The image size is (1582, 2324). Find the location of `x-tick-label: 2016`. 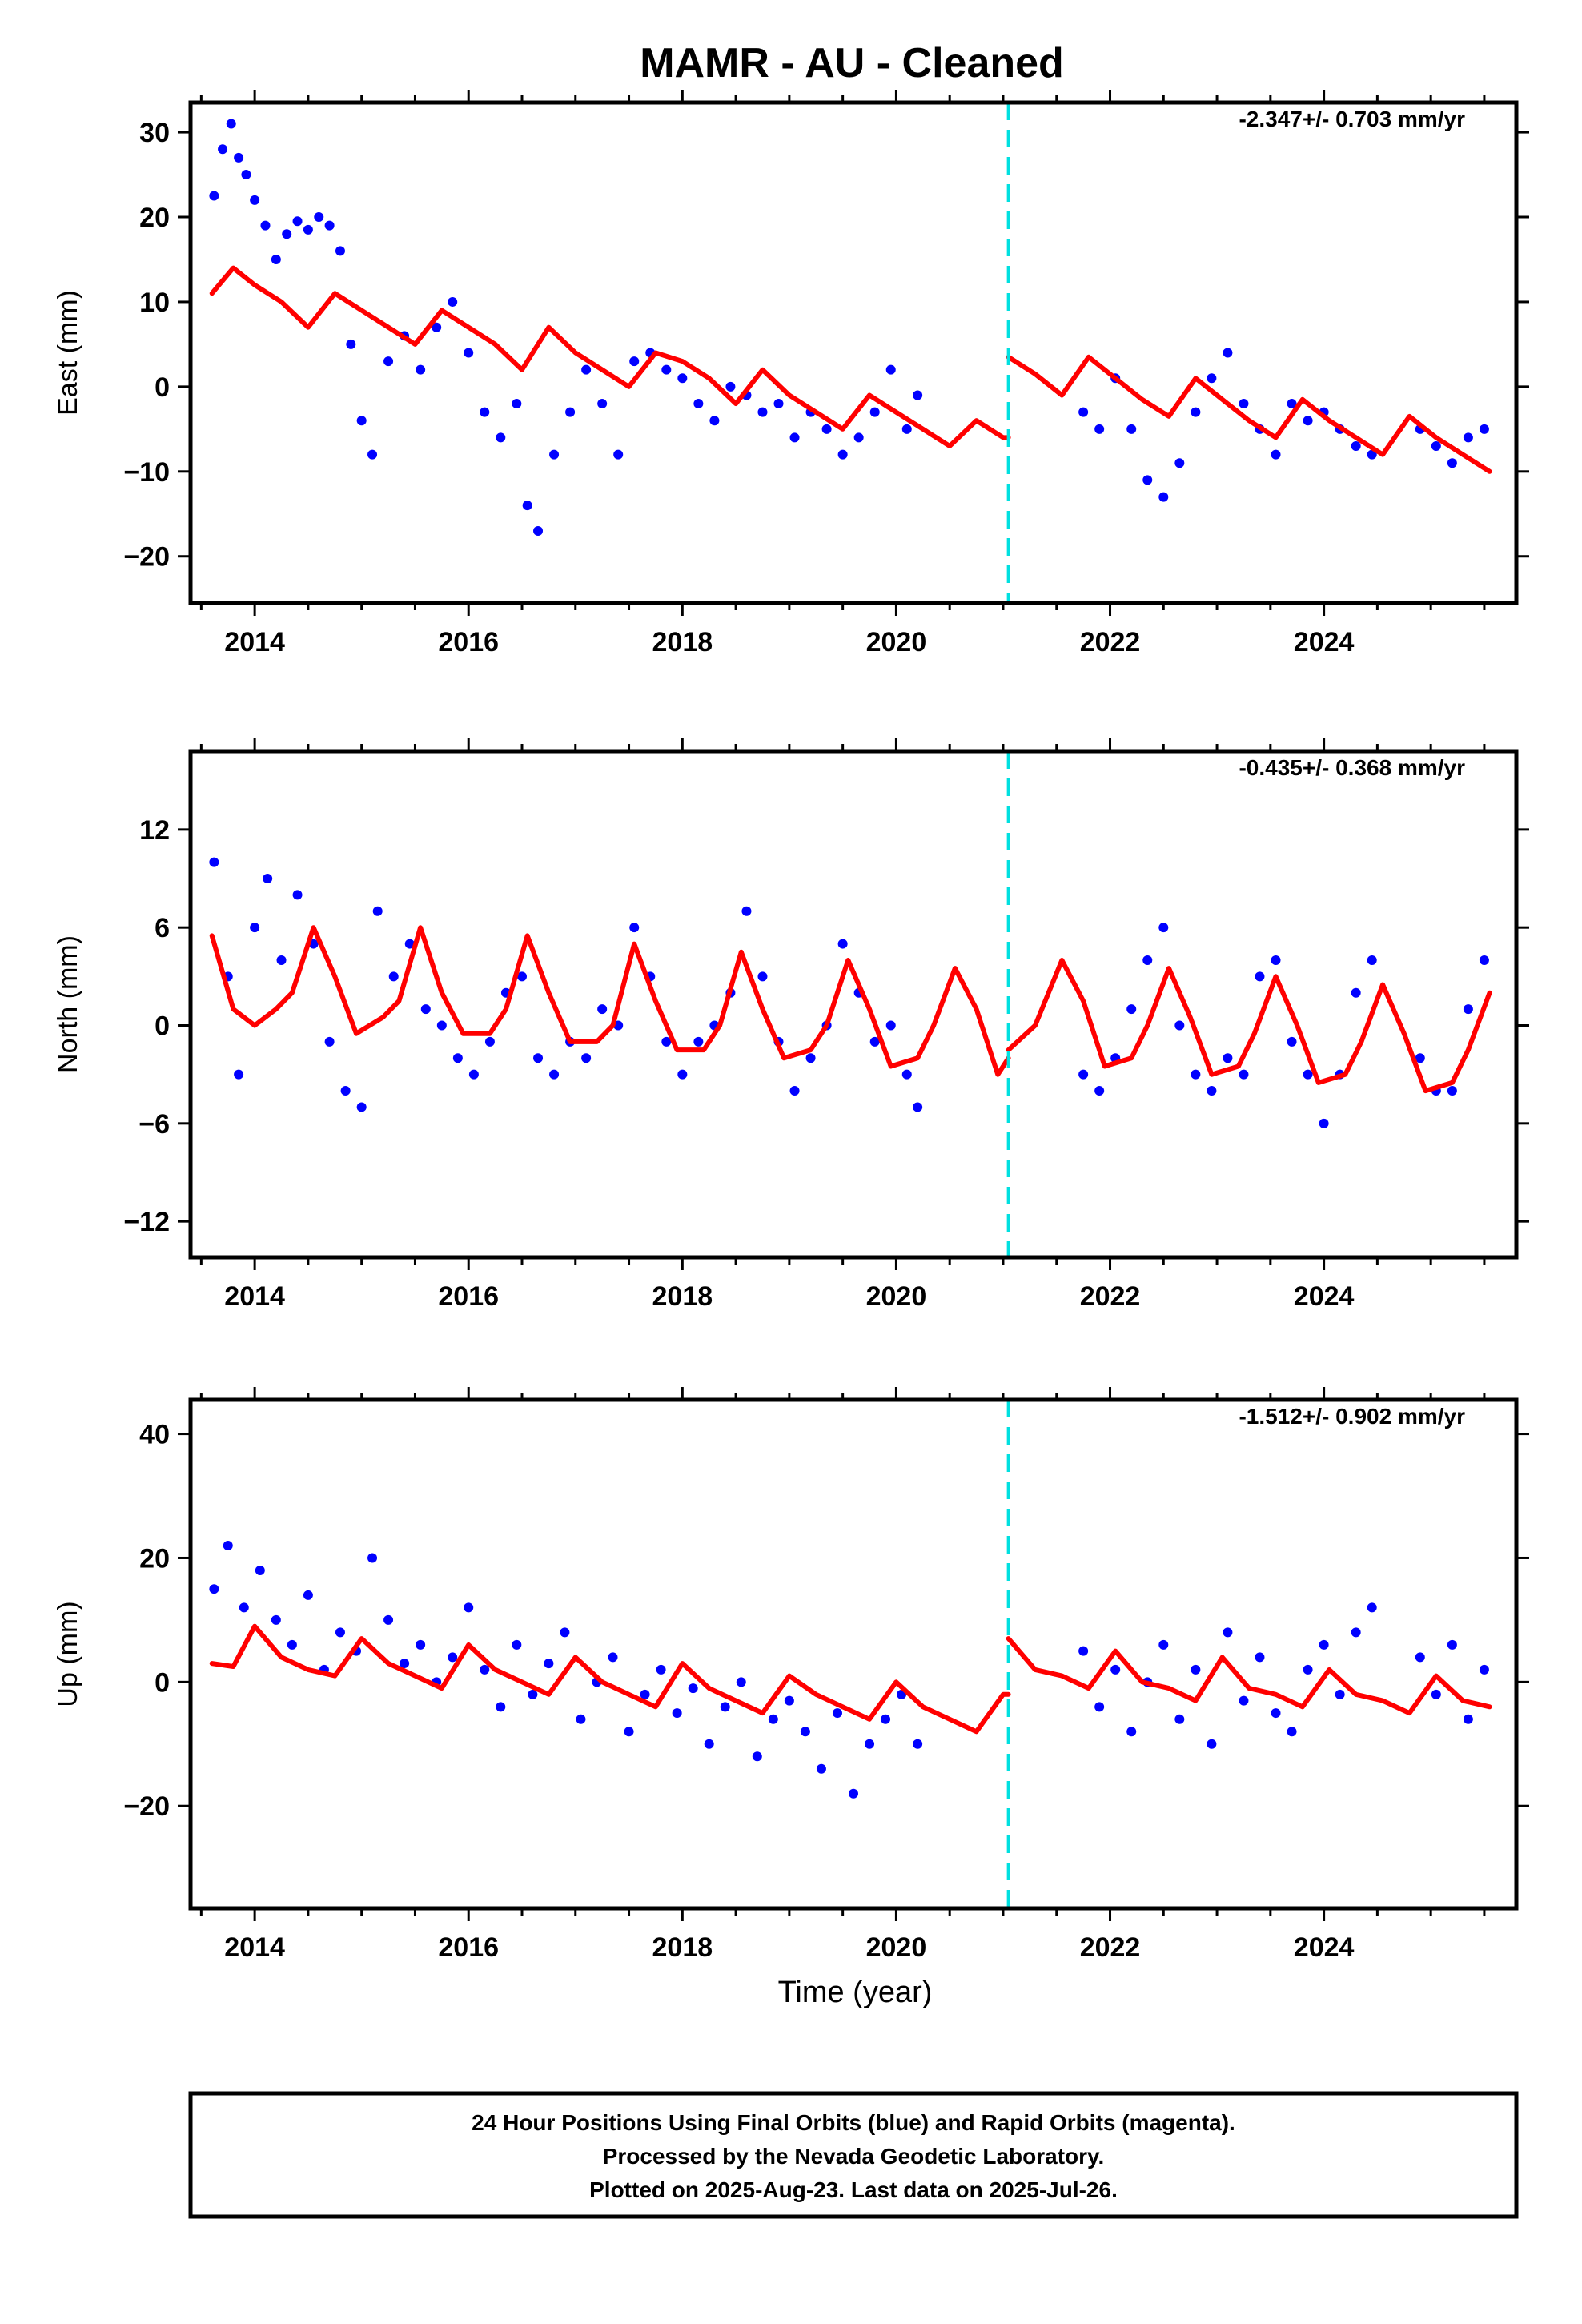

x-tick-label: 2016 is located at coordinates (469, 642).